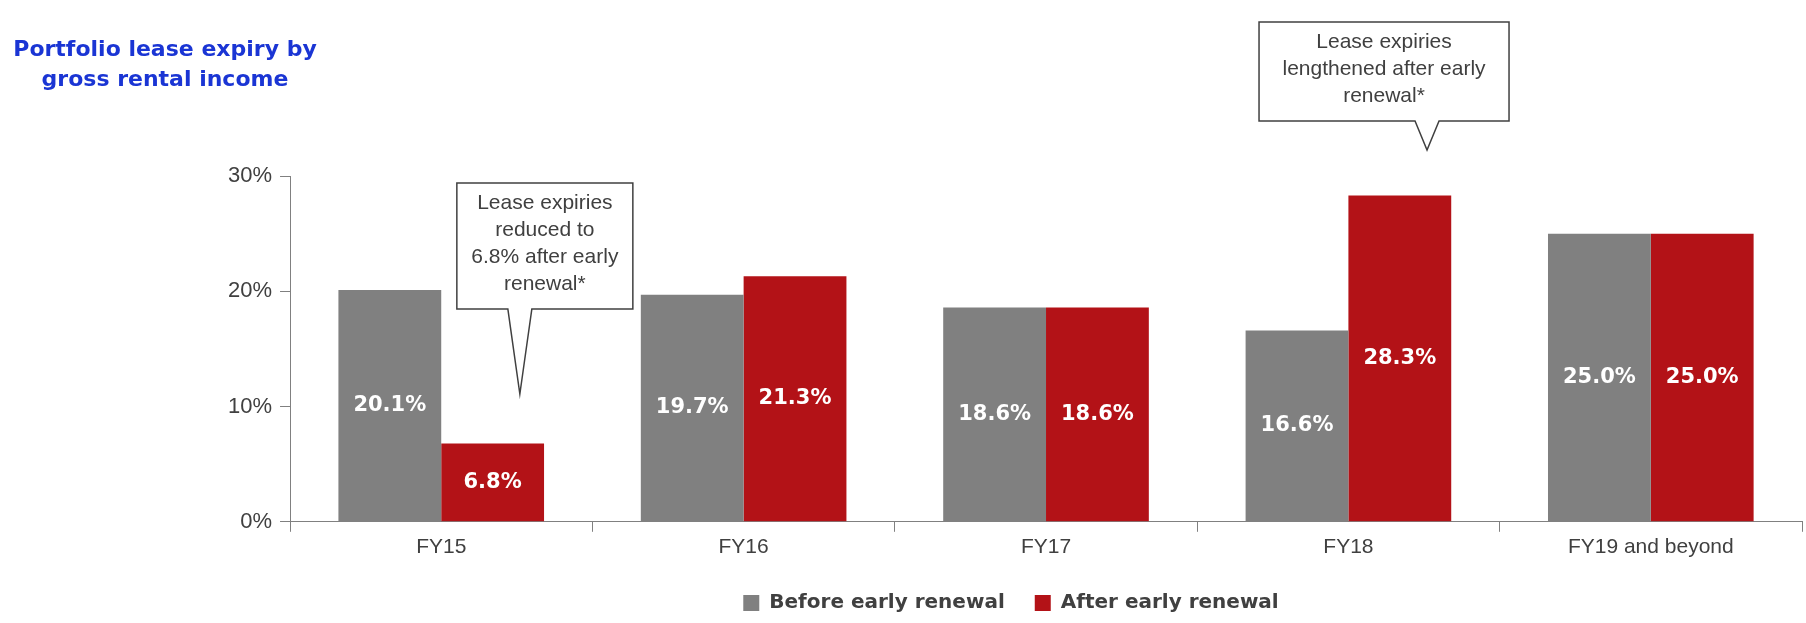  I want to click on text: Lease expiries lengthened after early renewal*, so click(1384, 68).